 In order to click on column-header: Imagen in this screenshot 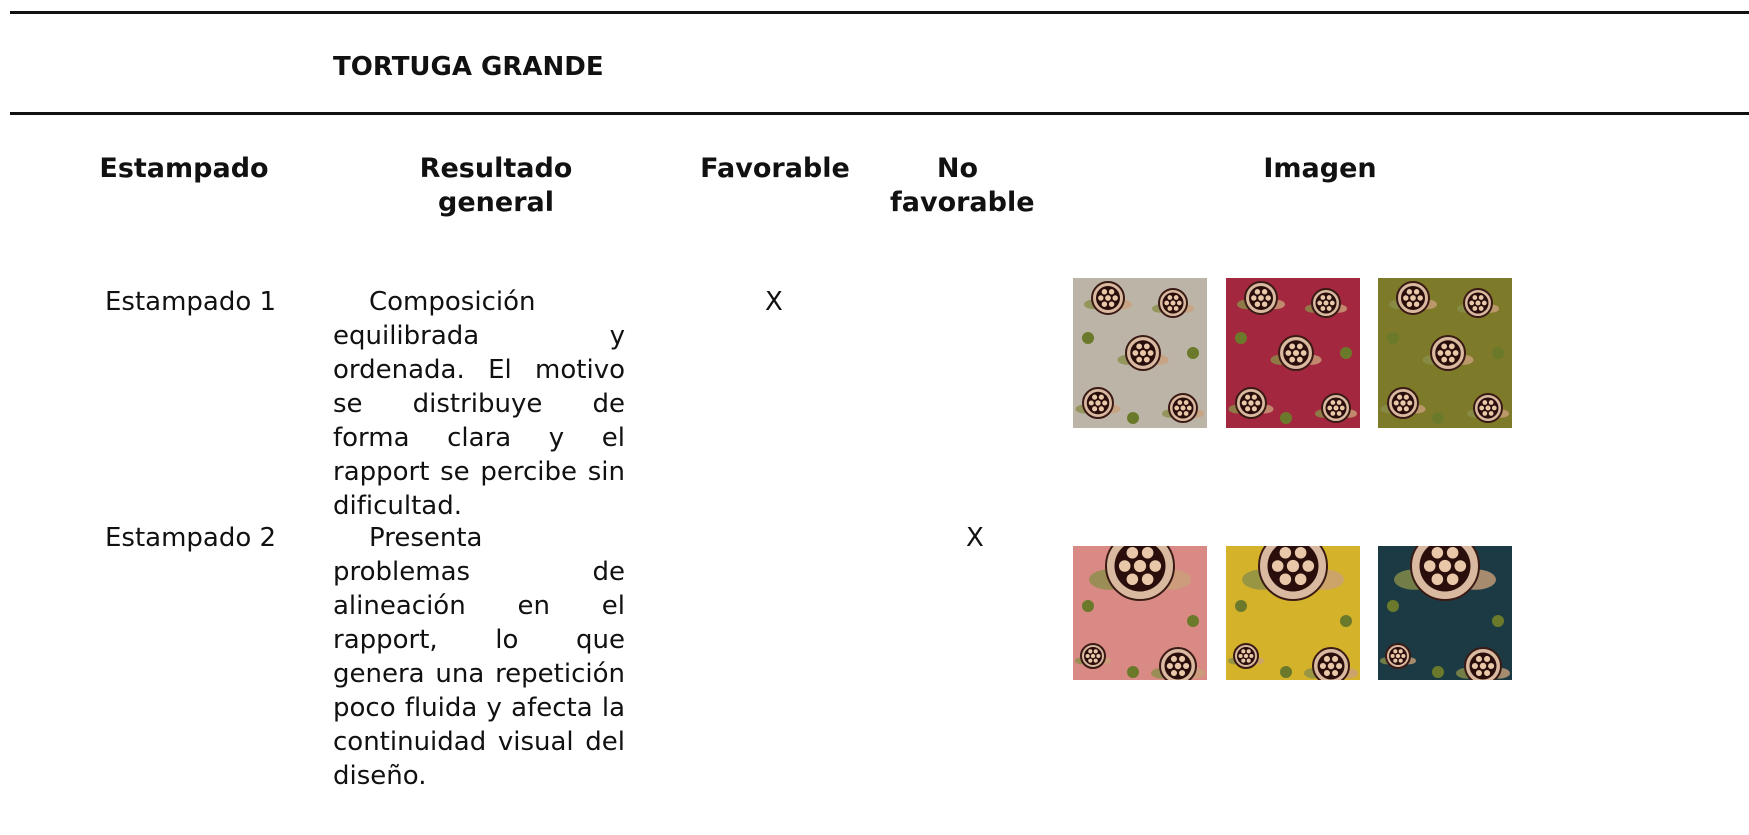, I will do `click(1320, 168)`.